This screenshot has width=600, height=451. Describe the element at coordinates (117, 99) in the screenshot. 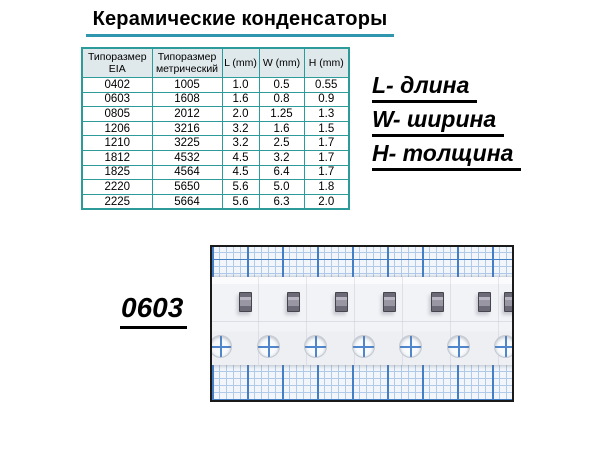

I see `table-cell: 0603` at that location.